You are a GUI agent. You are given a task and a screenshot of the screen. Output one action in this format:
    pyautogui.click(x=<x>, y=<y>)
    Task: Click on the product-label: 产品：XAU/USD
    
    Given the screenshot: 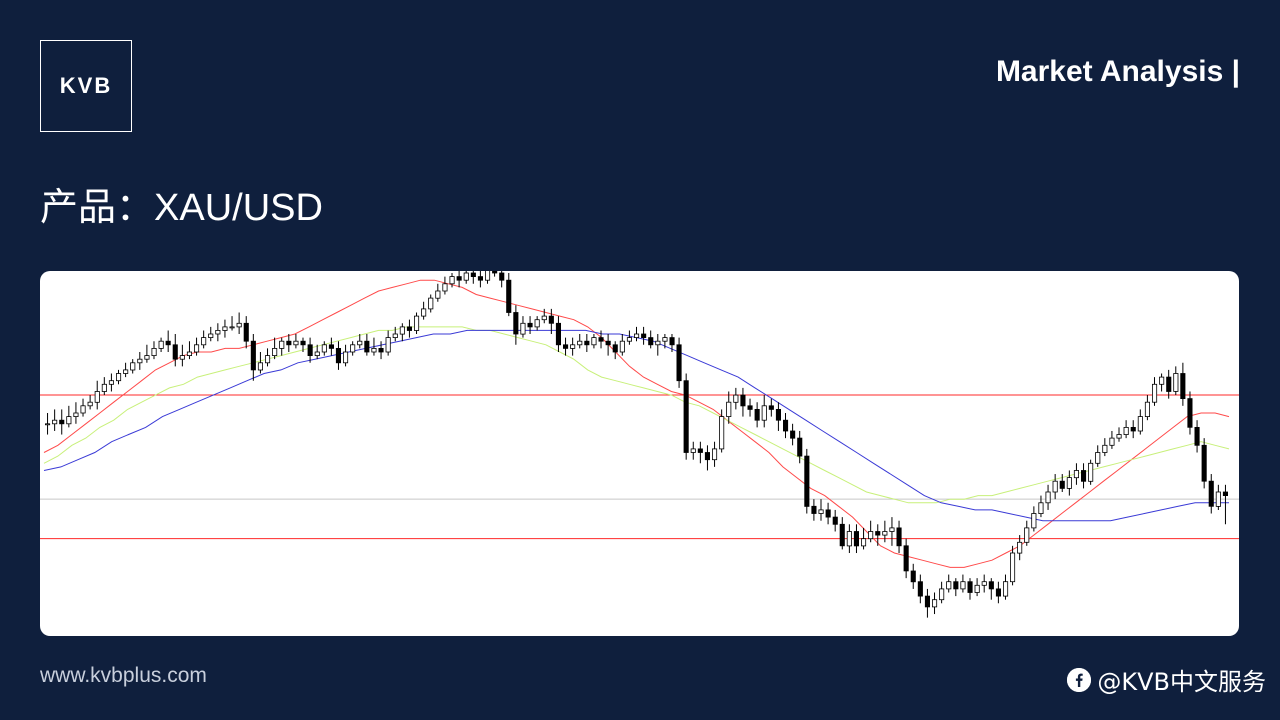 What is the action you would take?
    pyautogui.click(x=181, y=208)
    